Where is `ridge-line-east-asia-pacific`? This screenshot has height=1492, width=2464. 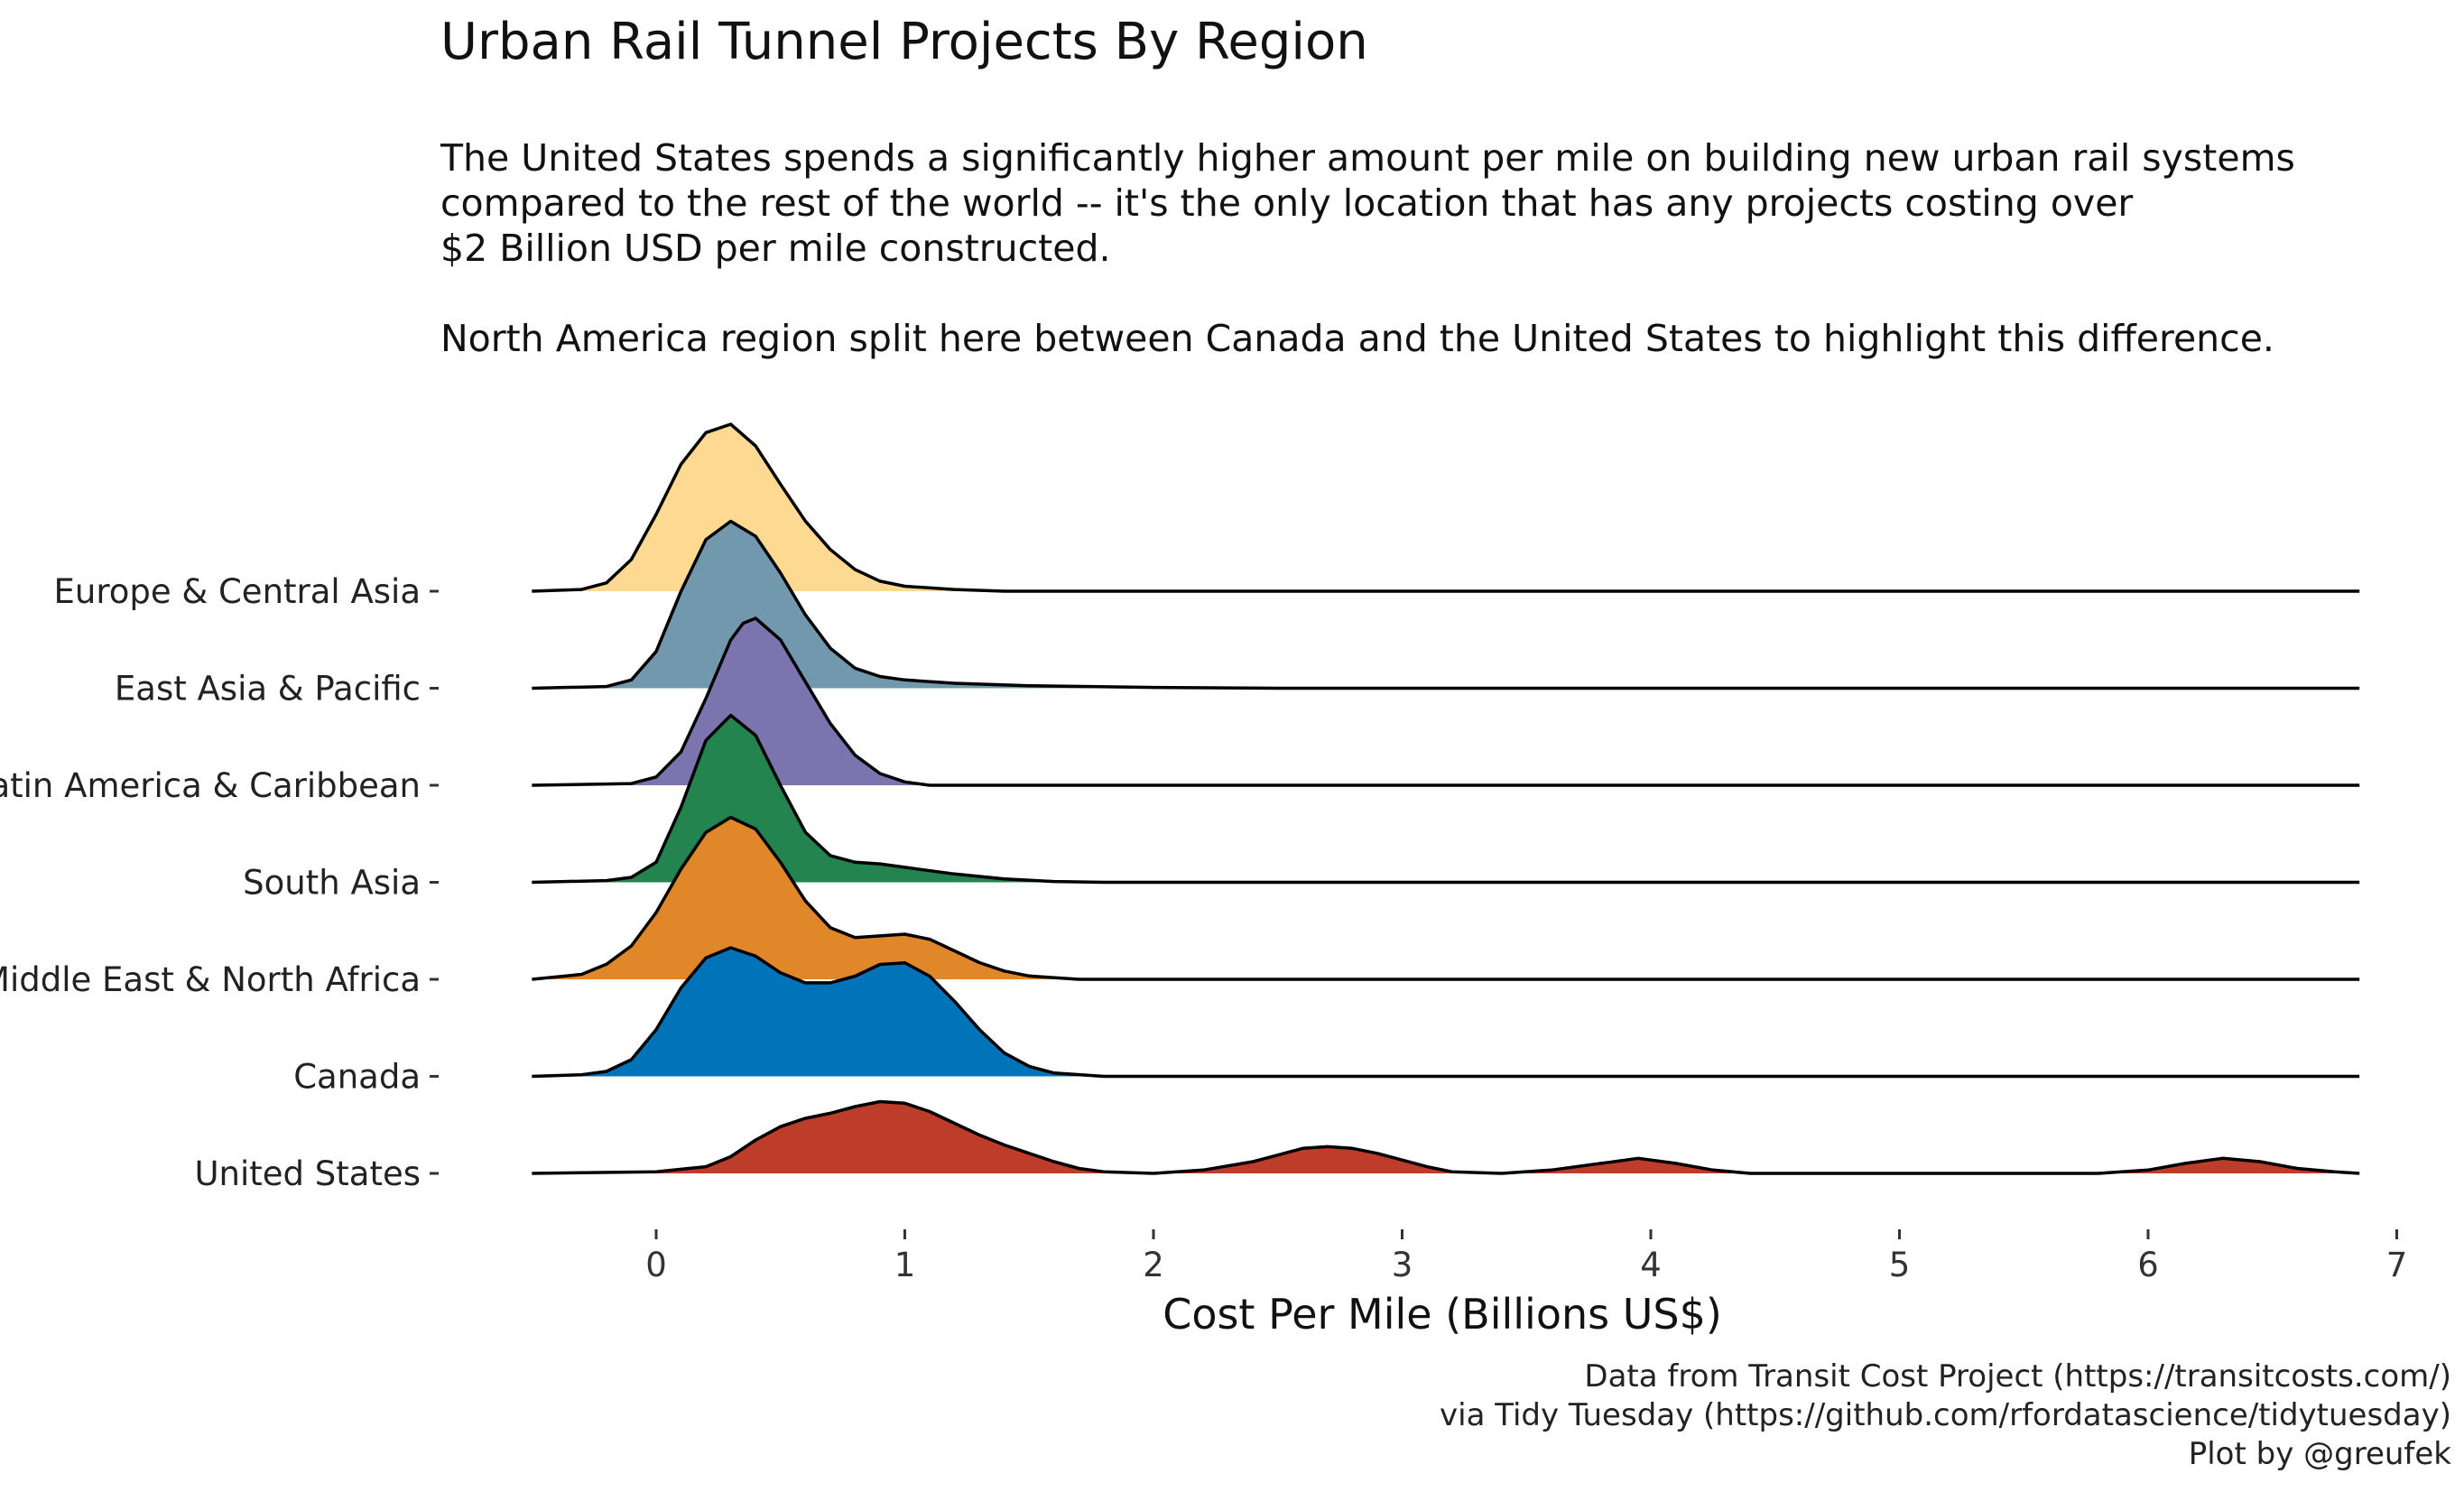
ridge-line-east-asia-pacific is located at coordinates (1446, 604).